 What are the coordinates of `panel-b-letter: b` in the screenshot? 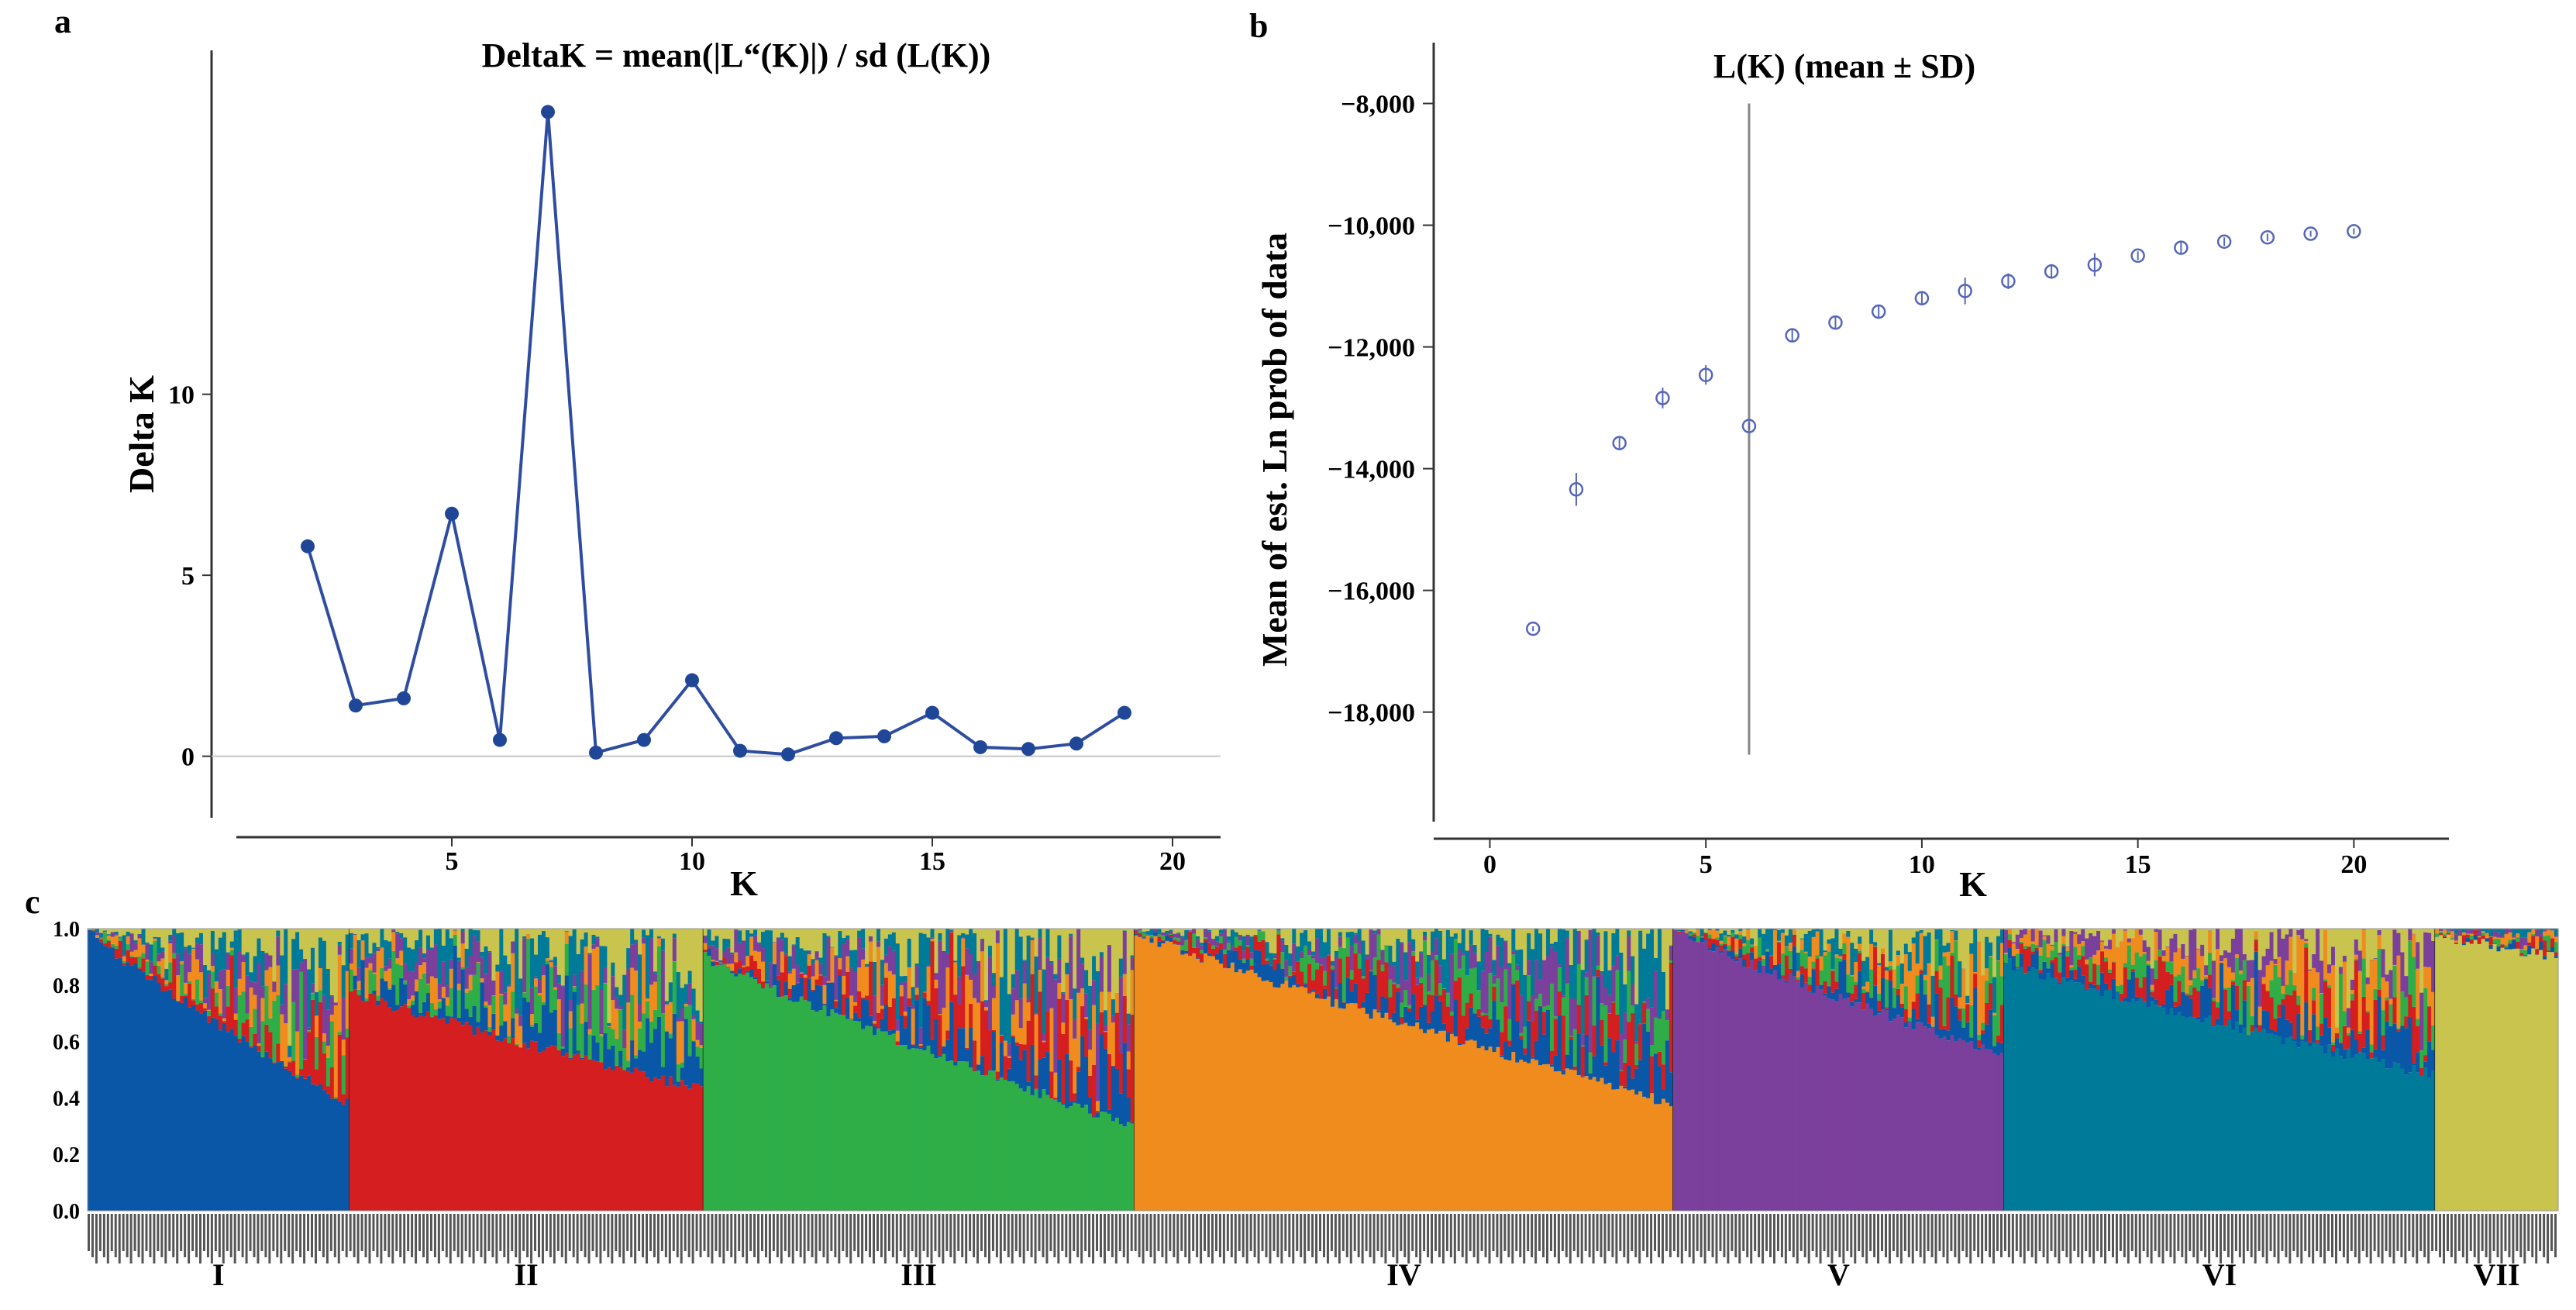 It's located at (1258, 26).